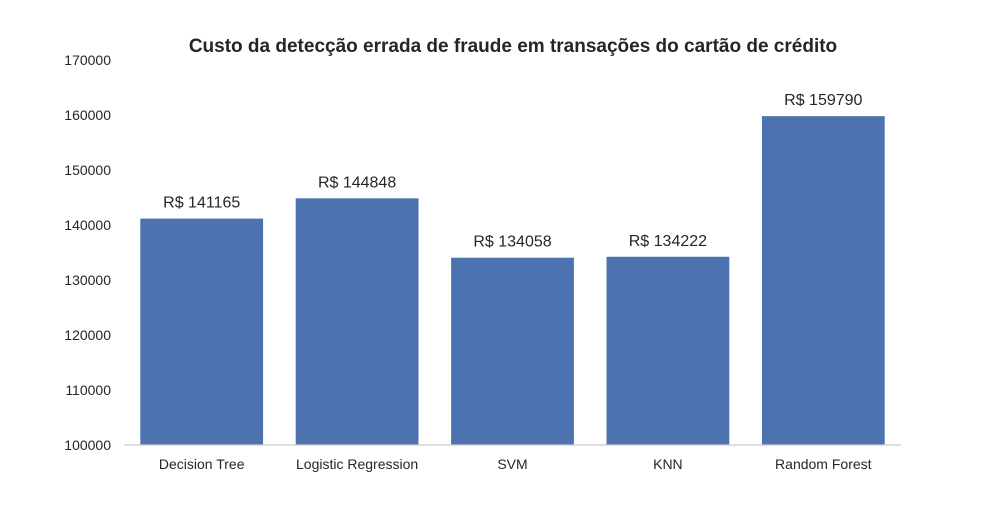 The height and width of the screenshot is (505, 1000). I want to click on y-tick-label: 130000, so click(87, 280).